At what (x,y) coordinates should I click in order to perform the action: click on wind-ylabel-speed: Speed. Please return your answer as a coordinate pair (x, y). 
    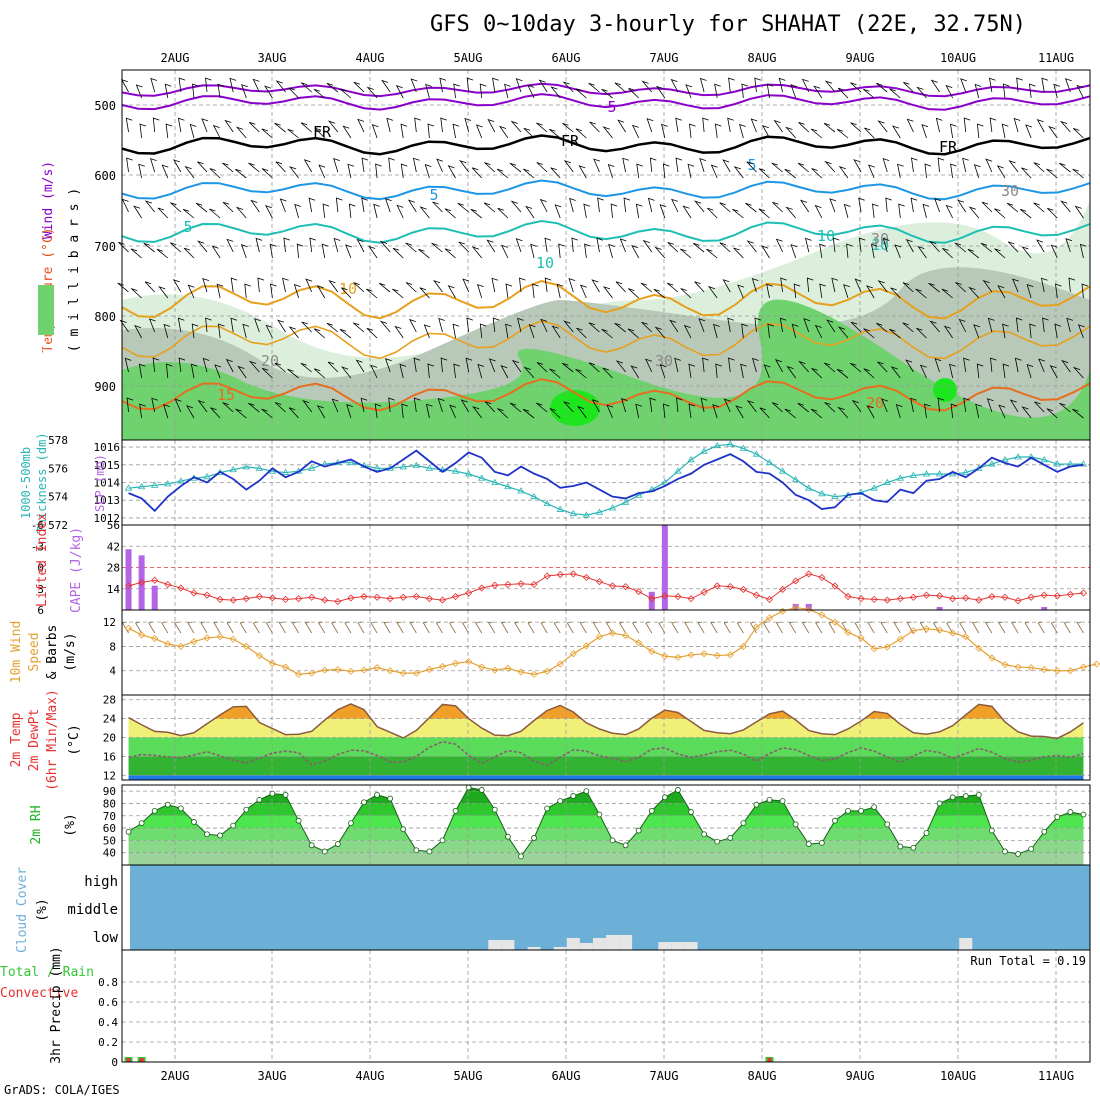
    Looking at the image, I should click on (34, 651).